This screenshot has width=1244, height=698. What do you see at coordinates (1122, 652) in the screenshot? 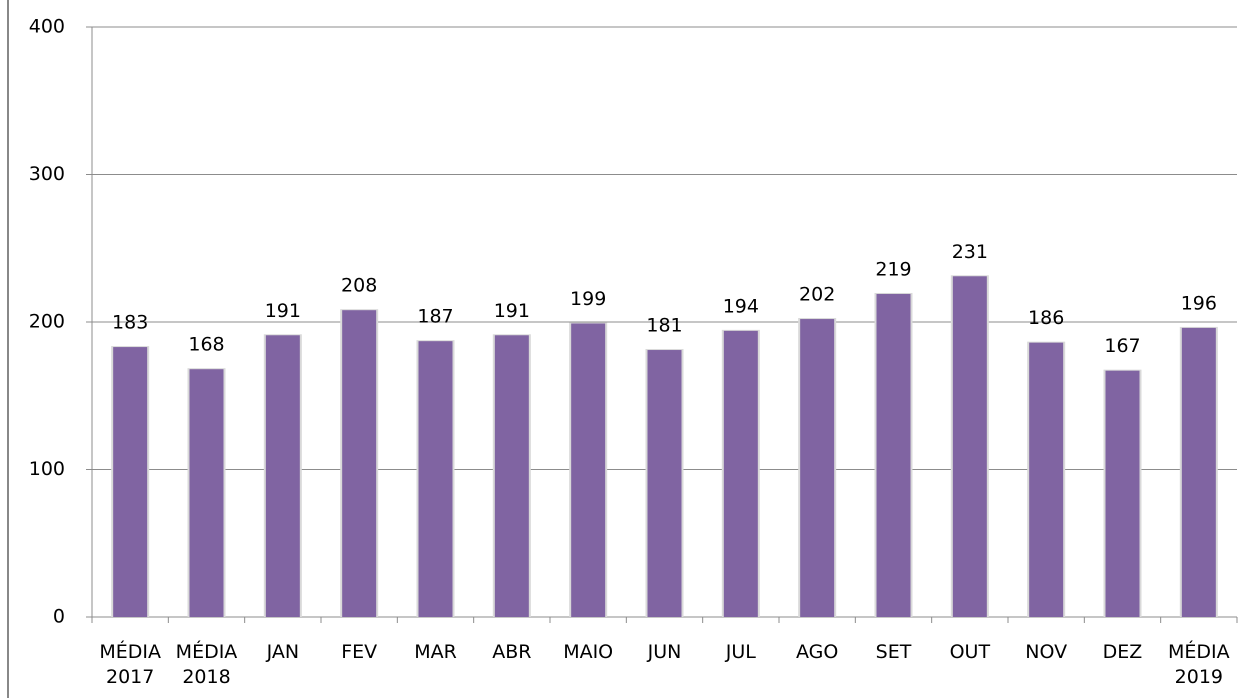
I see `x-tick-label: DEZ` at bounding box center [1122, 652].